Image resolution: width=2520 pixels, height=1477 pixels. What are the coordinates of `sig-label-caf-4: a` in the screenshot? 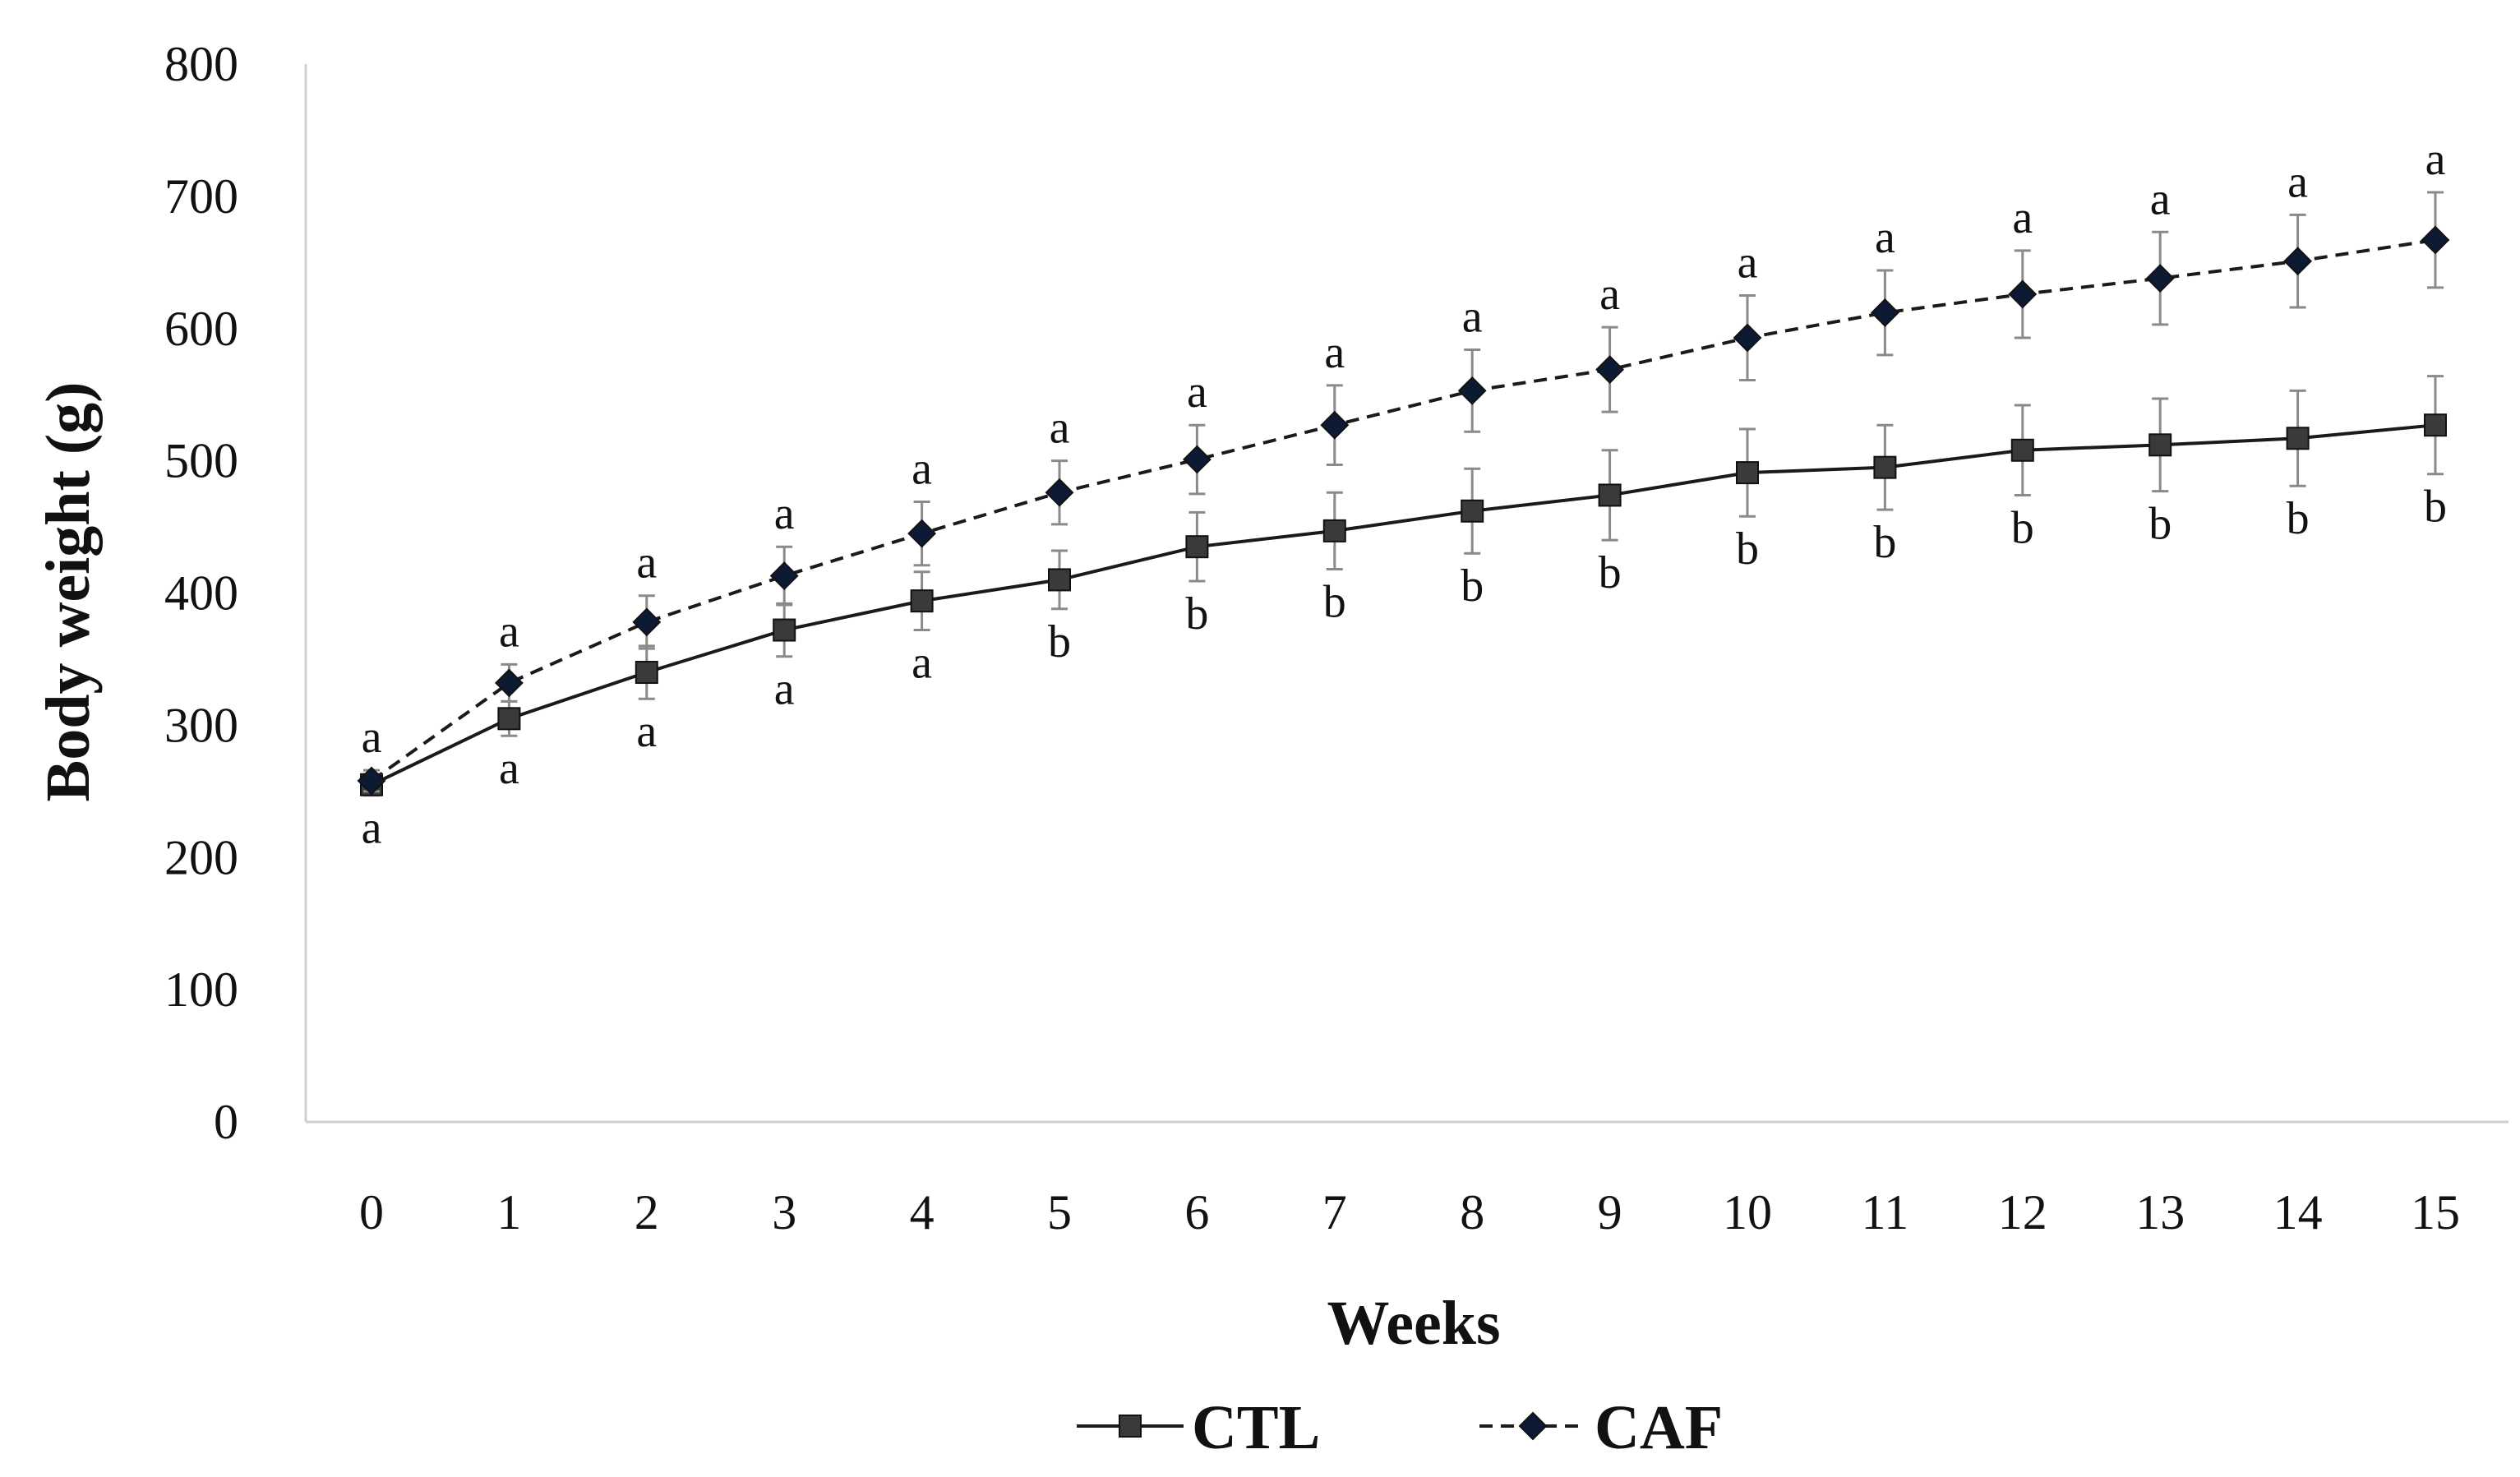 It's located at (922, 468).